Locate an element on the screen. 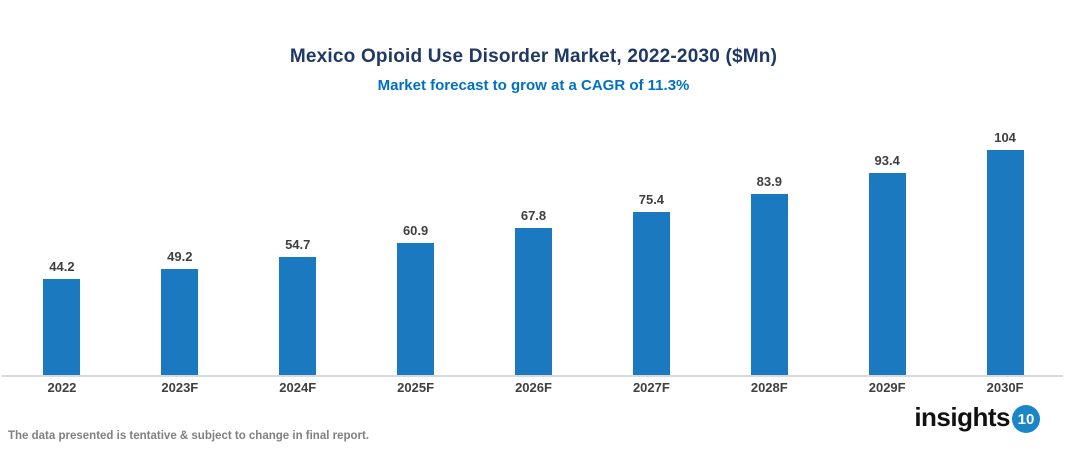 The height and width of the screenshot is (454, 1067). bar-value-label: 44.2 is located at coordinates (62, 267).